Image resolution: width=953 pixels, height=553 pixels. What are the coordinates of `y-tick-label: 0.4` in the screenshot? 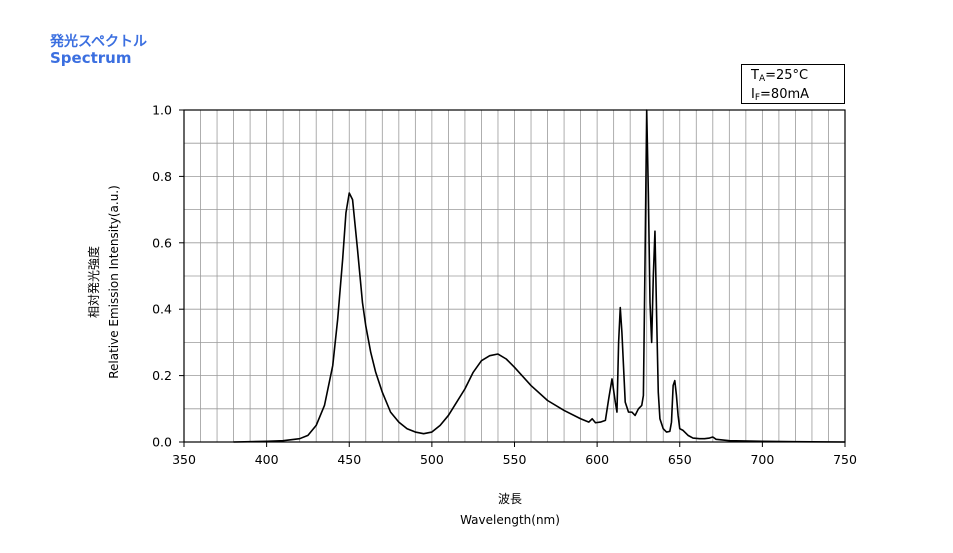 It's located at (162, 309).